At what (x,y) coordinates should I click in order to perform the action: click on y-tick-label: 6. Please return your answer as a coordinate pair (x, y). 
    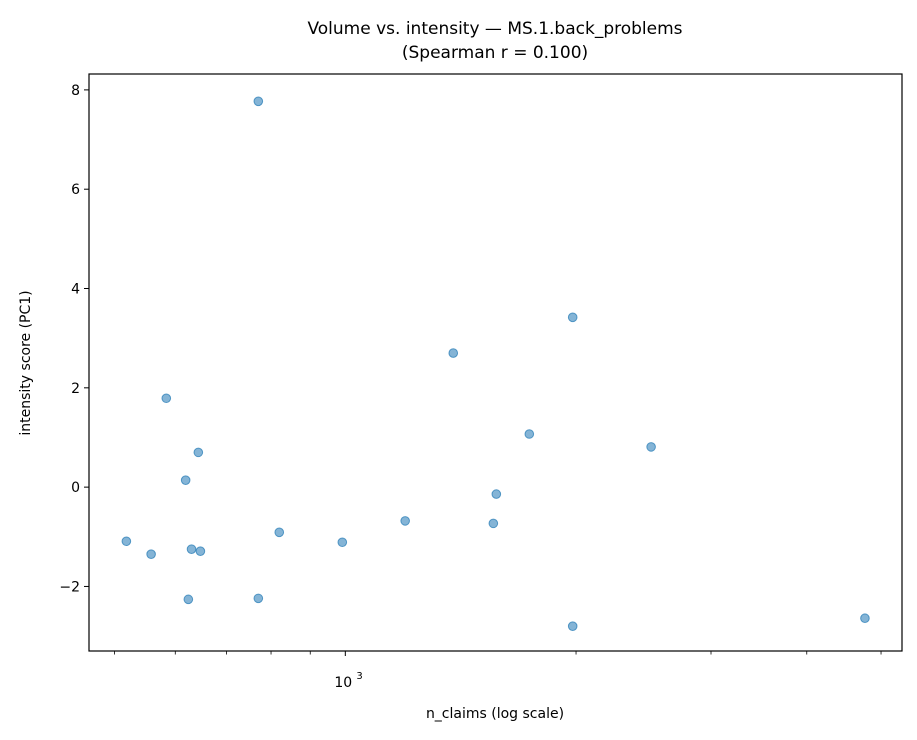
    Looking at the image, I should click on (75, 190).